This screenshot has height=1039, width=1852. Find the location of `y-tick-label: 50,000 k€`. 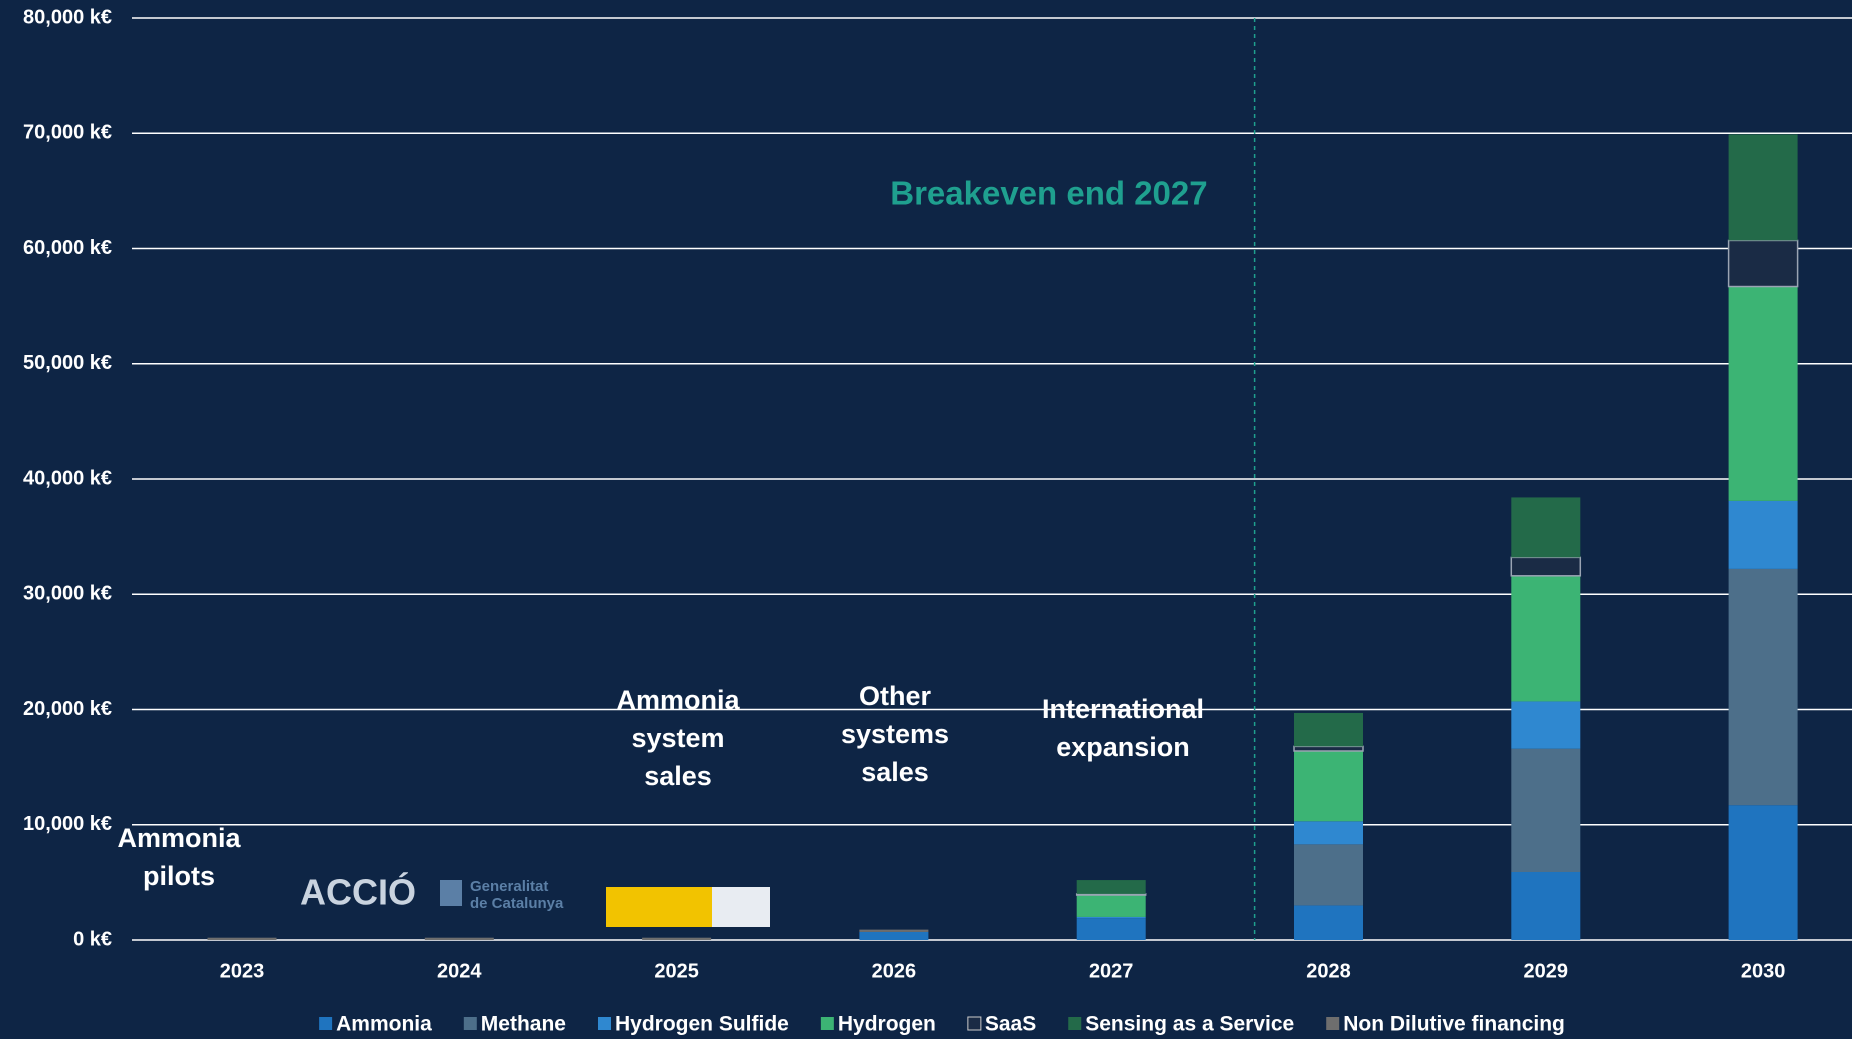

y-tick-label: 50,000 k€ is located at coordinates (67, 363).